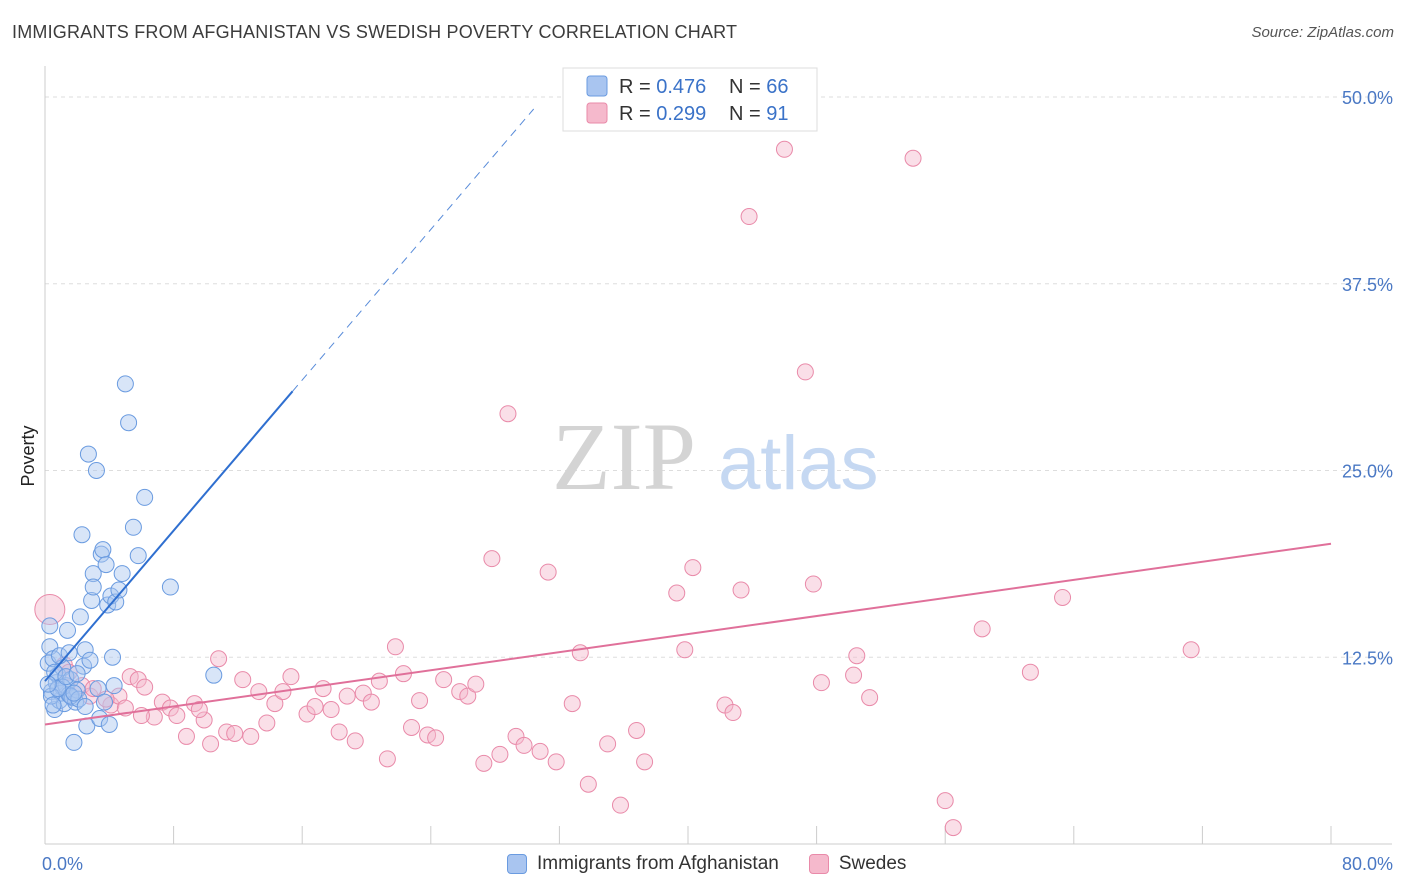  Describe the element at coordinates (747, 87) in the screenshot. I see `legend-n-label-1: N =` at that location.